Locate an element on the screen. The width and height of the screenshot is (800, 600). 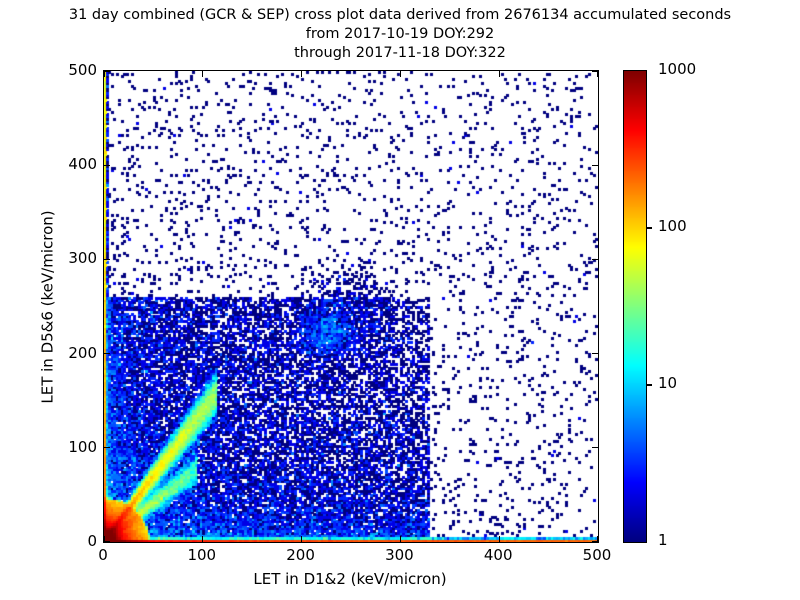
y-axis-title: LET in D5&6 (keV/micron) is located at coordinates (47, 307).